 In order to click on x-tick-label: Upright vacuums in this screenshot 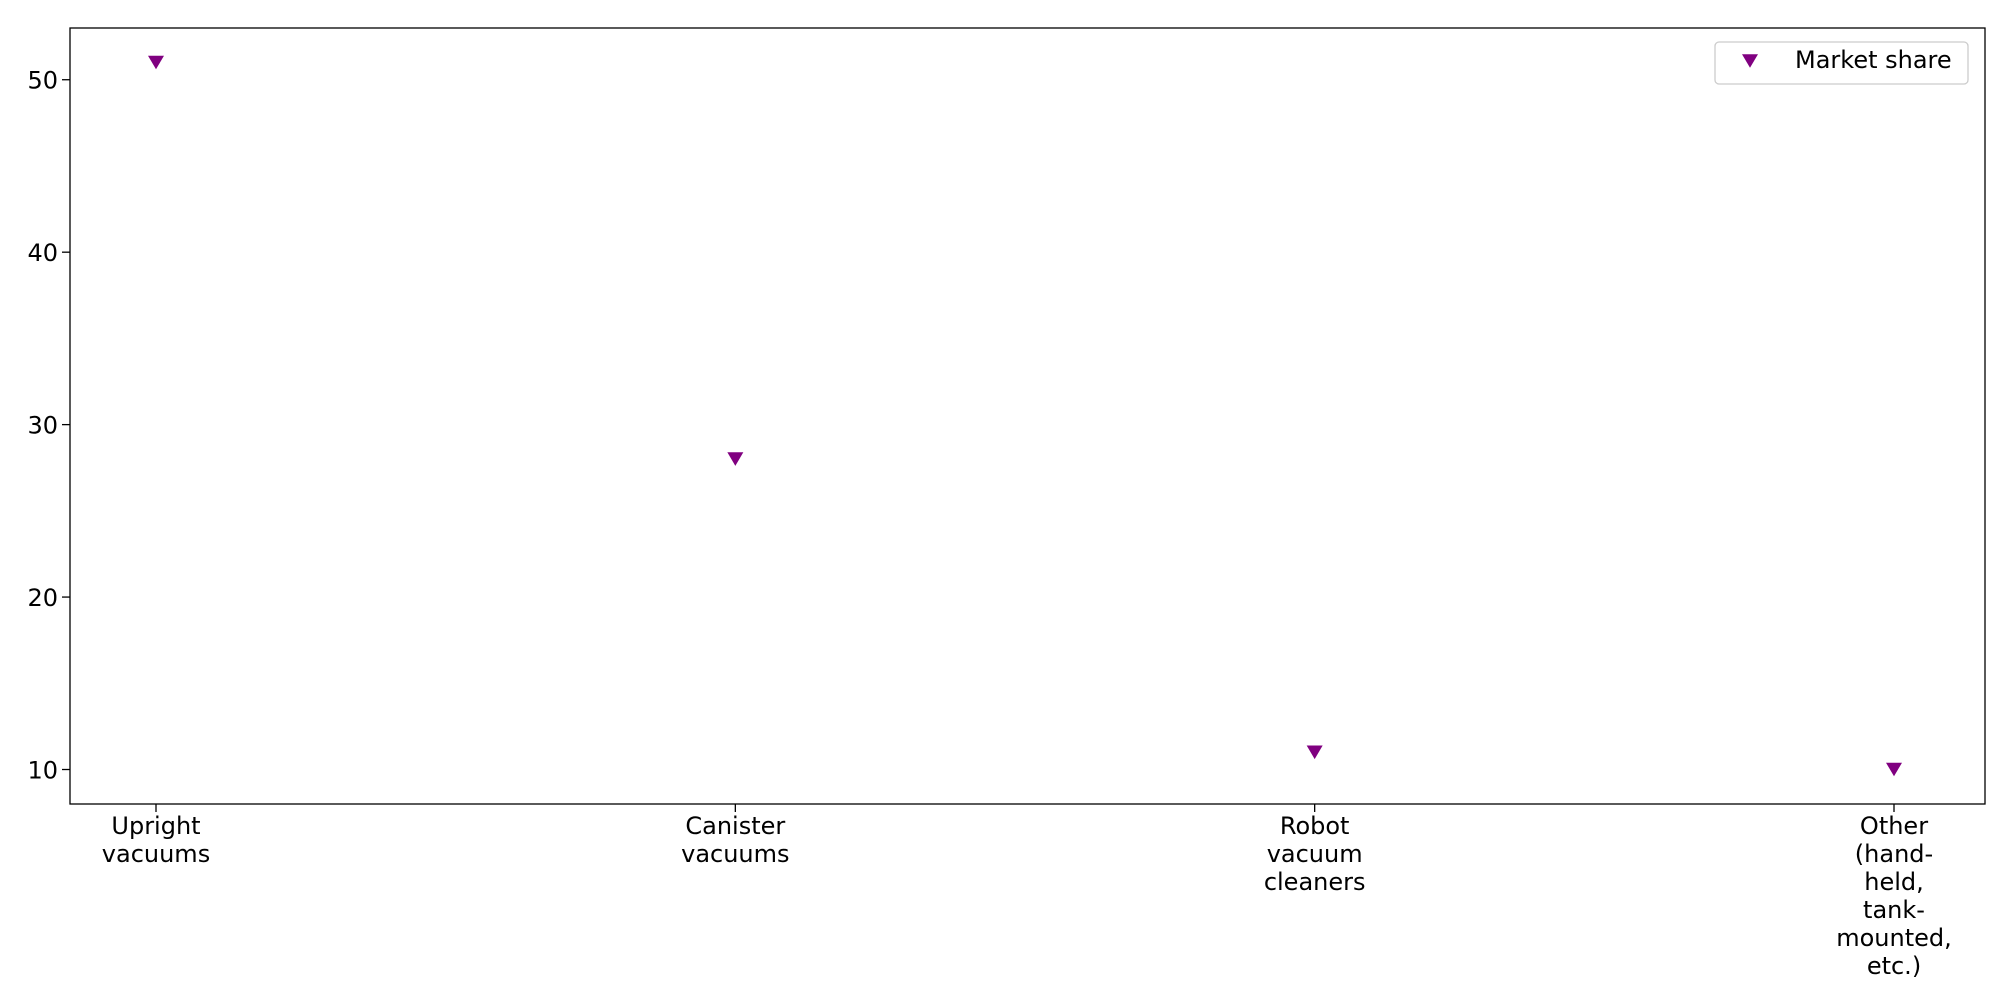, I will do `click(156, 840)`.